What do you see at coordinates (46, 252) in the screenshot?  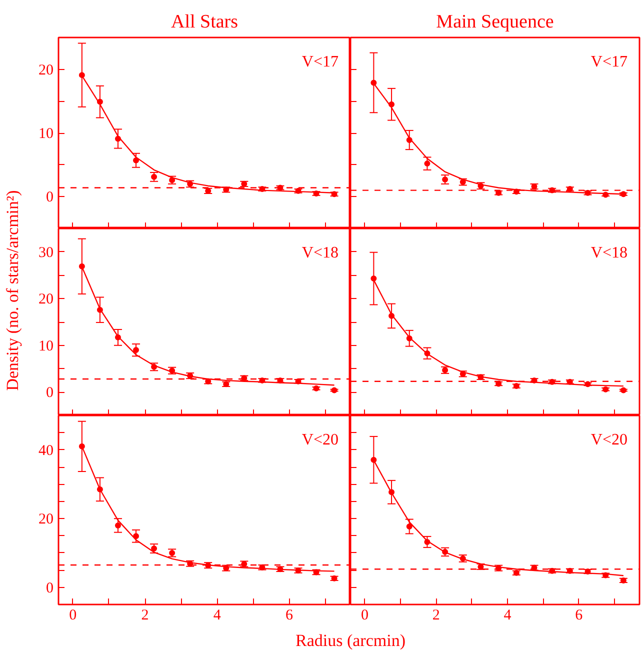 I see `y-tick-label: 30` at bounding box center [46, 252].